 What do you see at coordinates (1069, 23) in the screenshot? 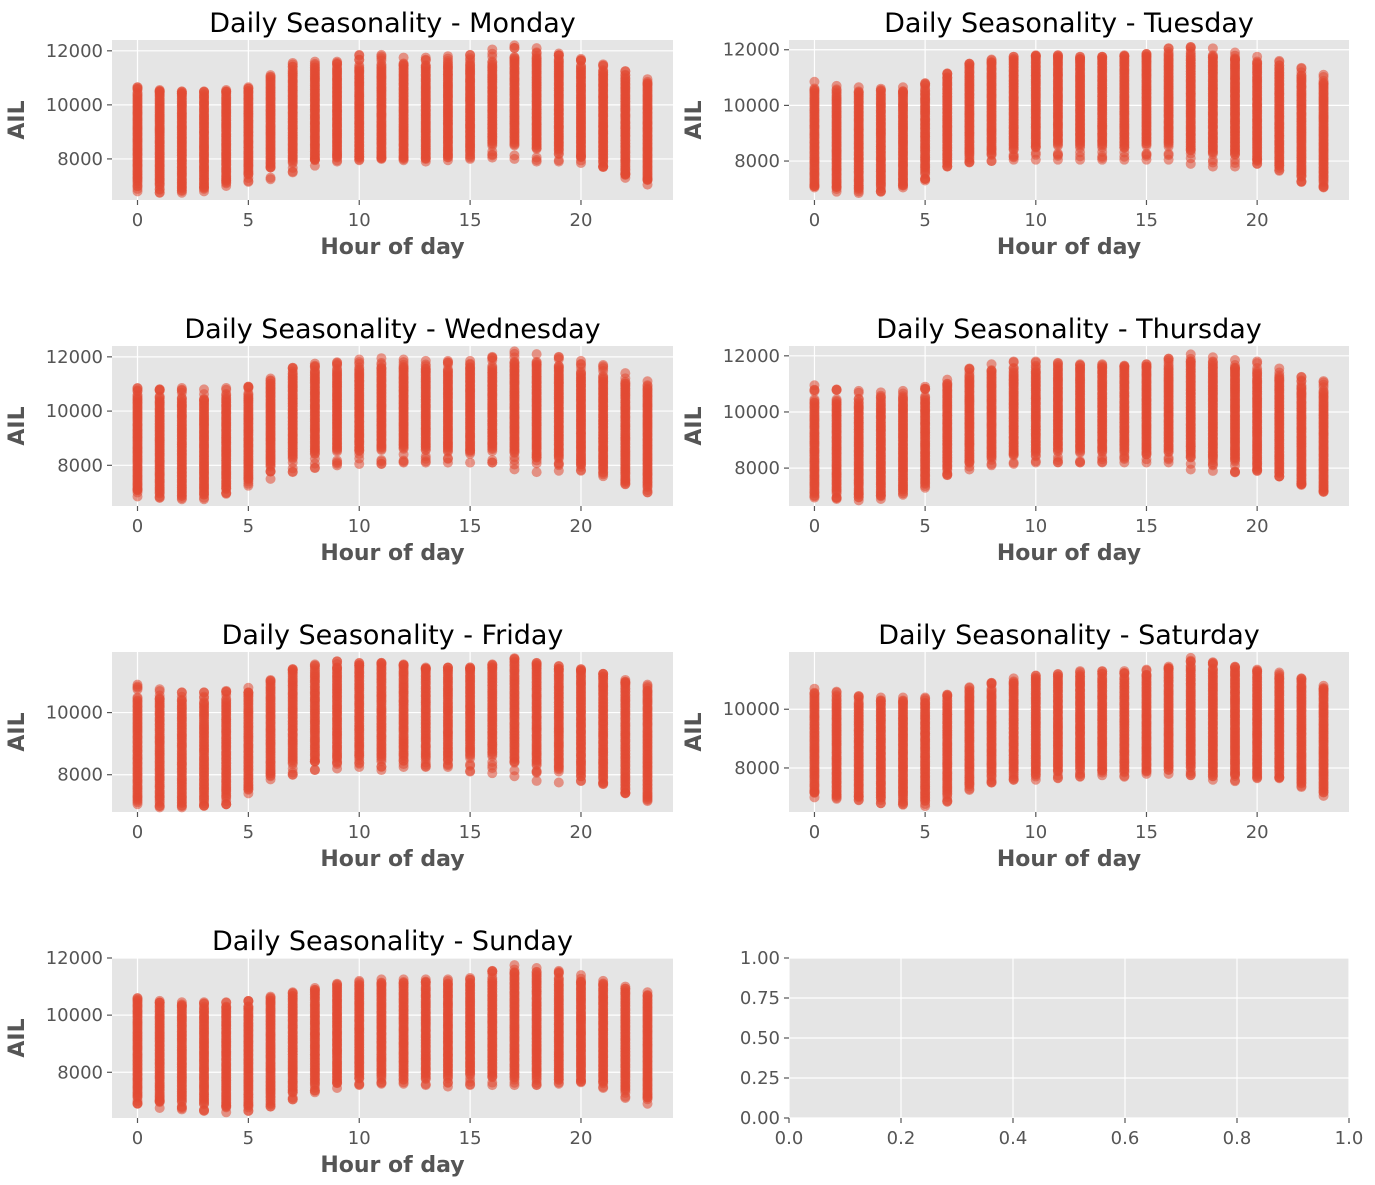
I see `panel-title: Daily Seasonality - Tuesday` at bounding box center [1069, 23].